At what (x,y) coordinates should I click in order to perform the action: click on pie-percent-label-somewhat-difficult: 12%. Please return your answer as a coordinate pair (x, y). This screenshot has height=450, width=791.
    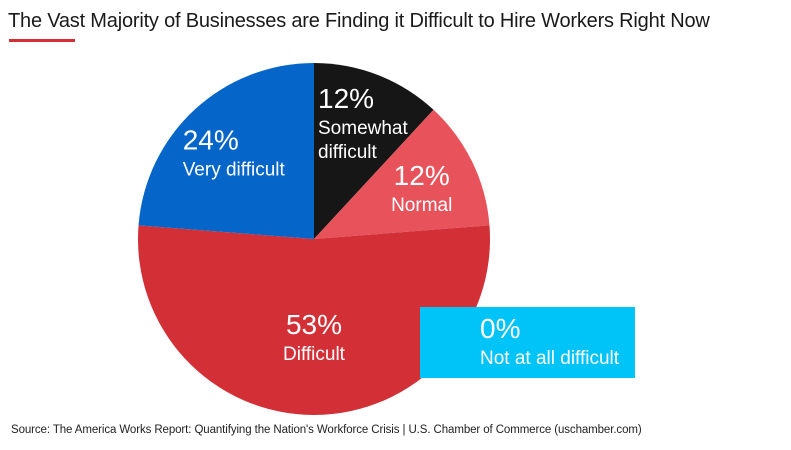
    Looking at the image, I should click on (346, 98).